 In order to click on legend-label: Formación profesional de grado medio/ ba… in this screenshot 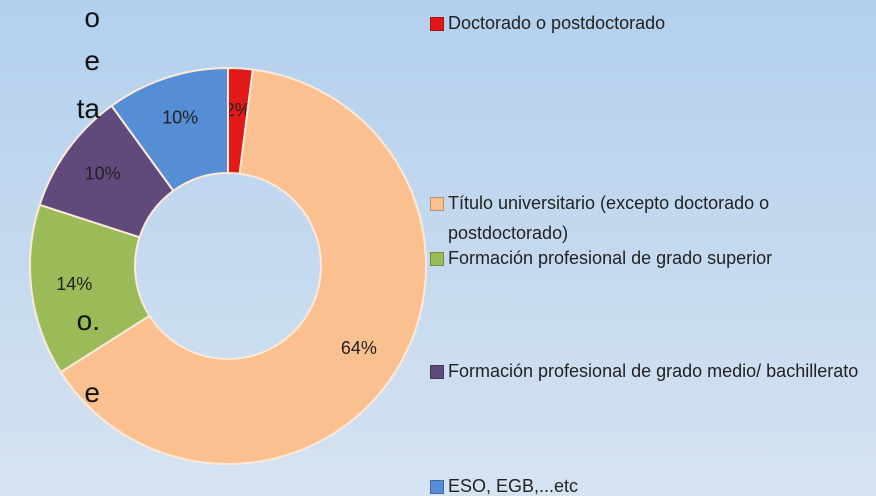, I will do `click(653, 371)`.